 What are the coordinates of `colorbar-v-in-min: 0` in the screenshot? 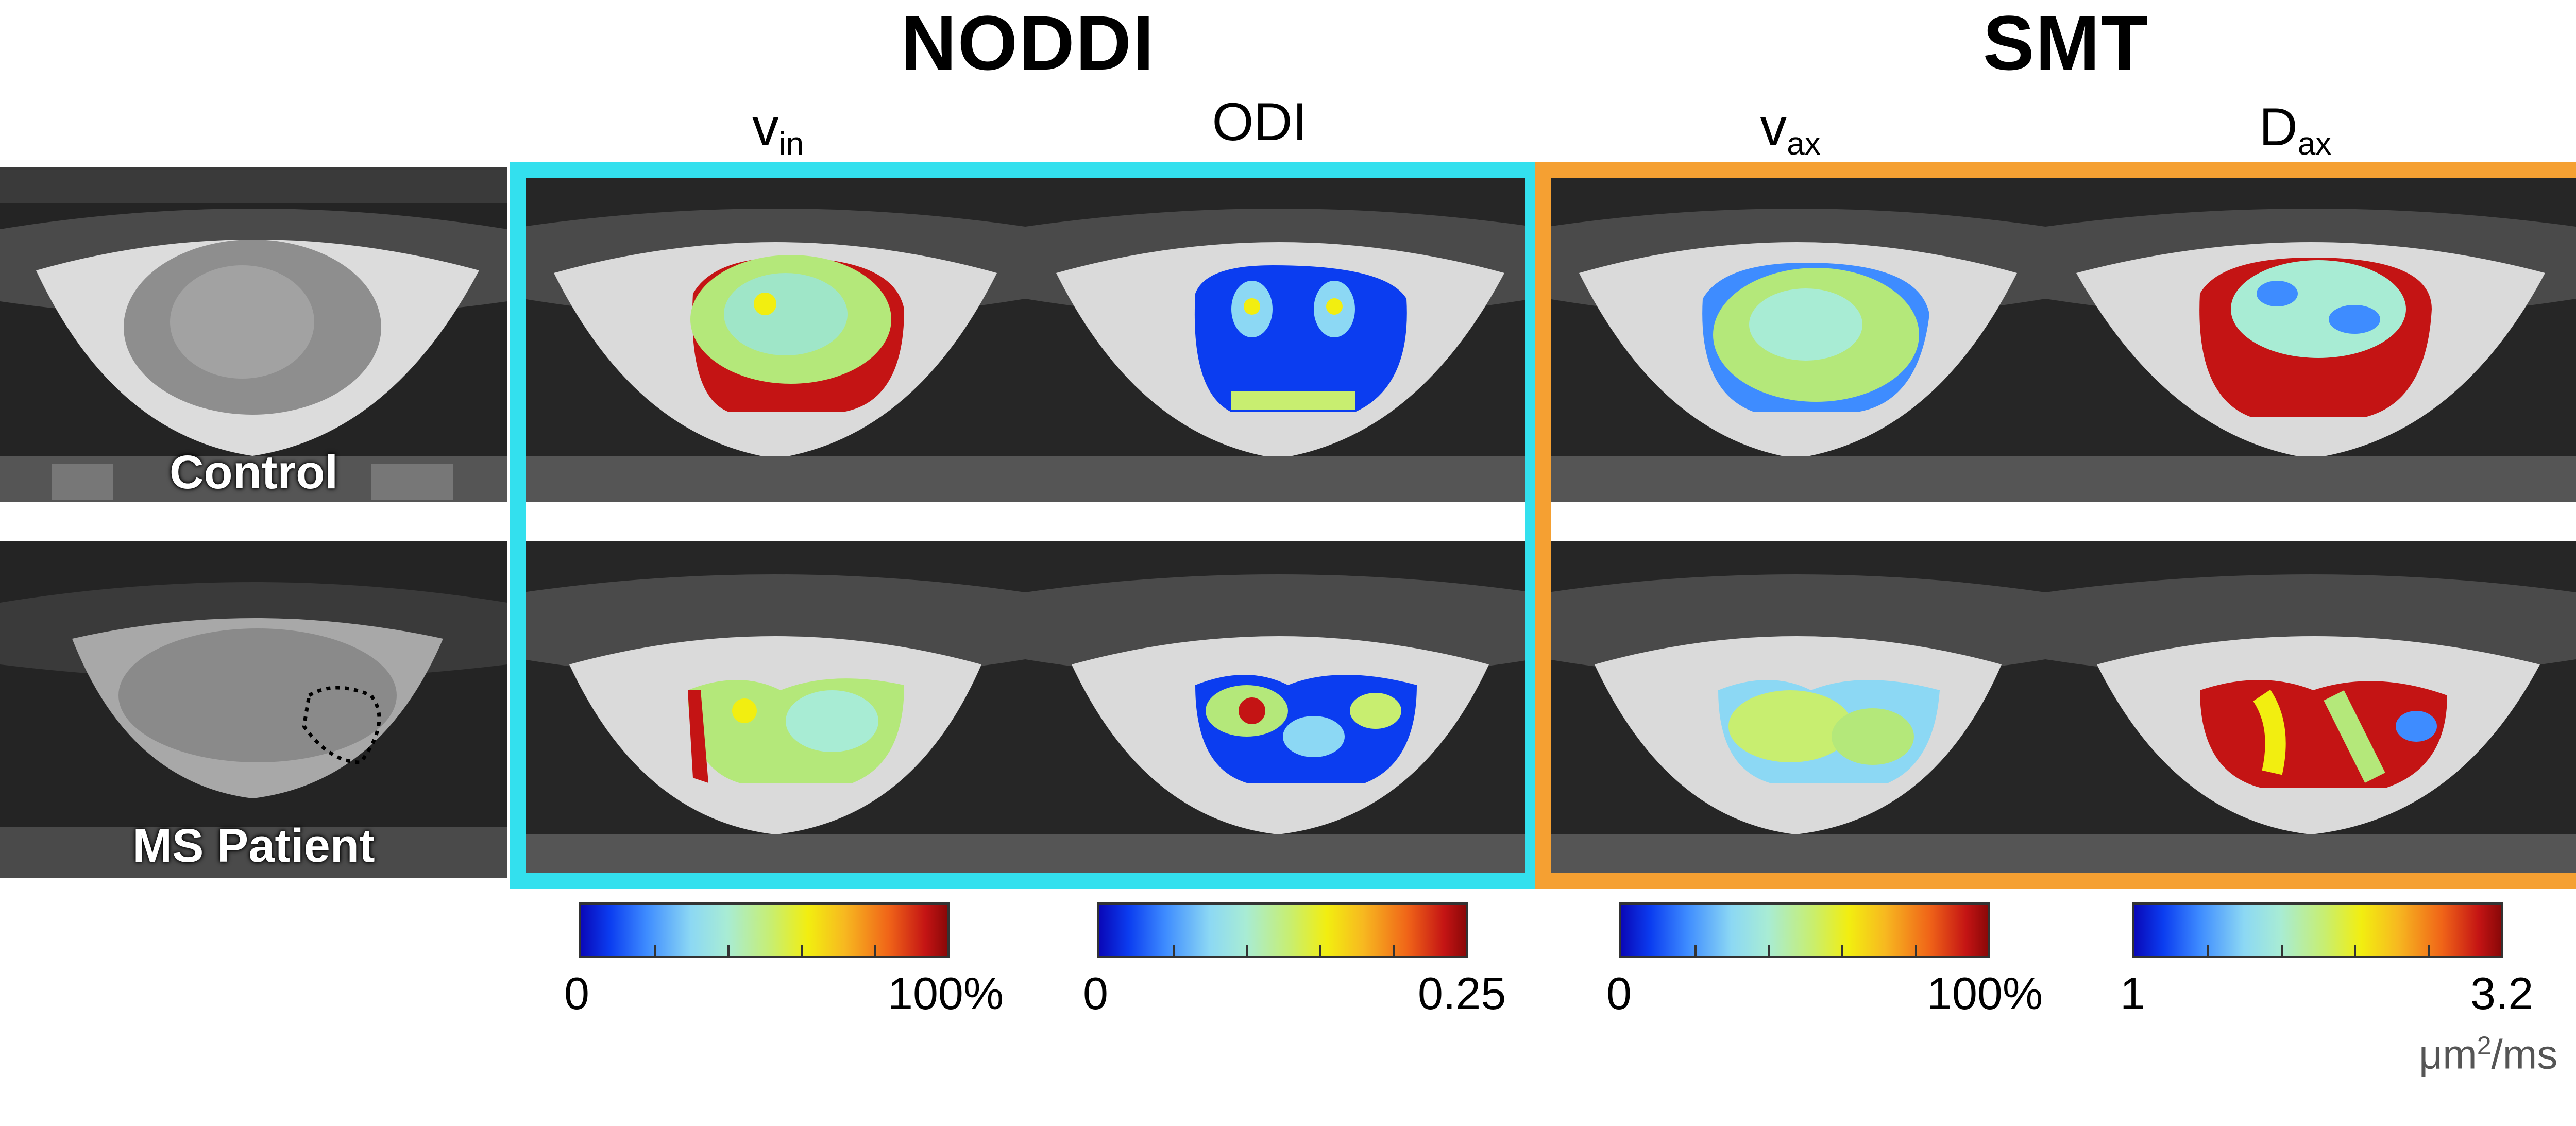 It's located at (576, 993).